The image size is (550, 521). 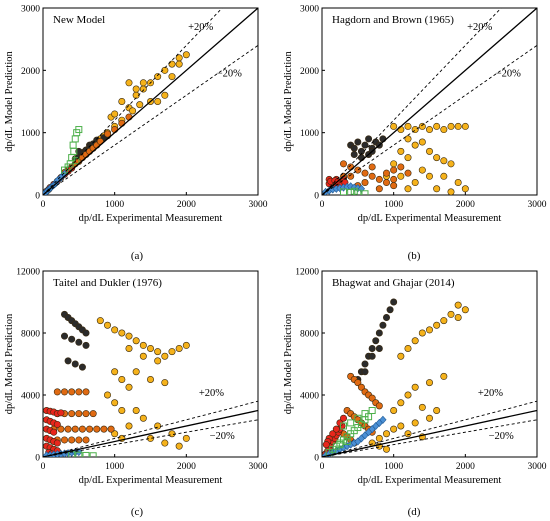 What do you see at coordinates (137, 256) in the screenshot?
I see `panel-caption: (a)` at bounding box center [137, 256].